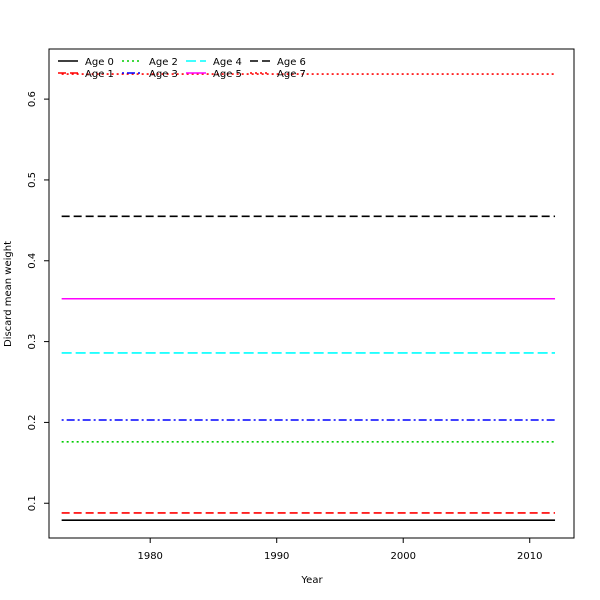  I want to click on legend-item: Age 1, so click(86, 74).